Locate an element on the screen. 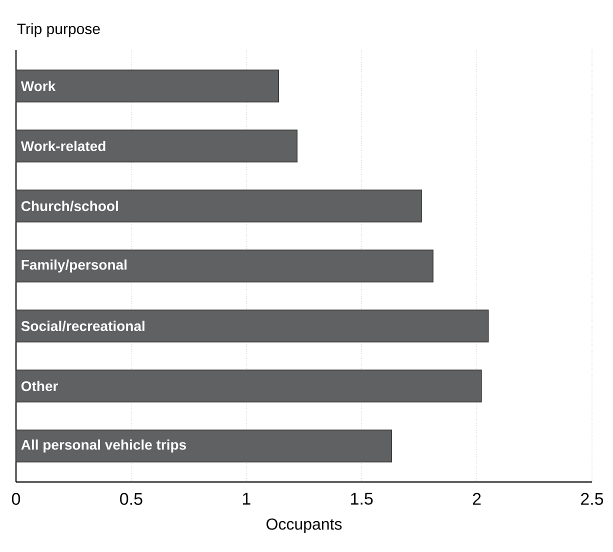 The height and width of the screenshot is (552, 613). x-tick-label: 0 is located at coordinates (16, 498).